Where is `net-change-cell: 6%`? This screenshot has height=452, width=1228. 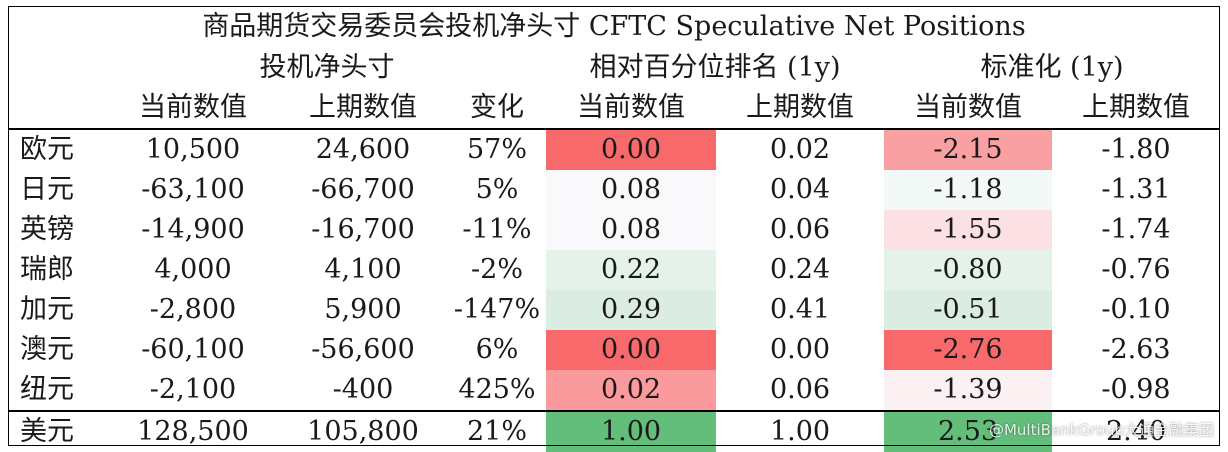 net-change-cell: 6% is located at coordinates (497, 349).